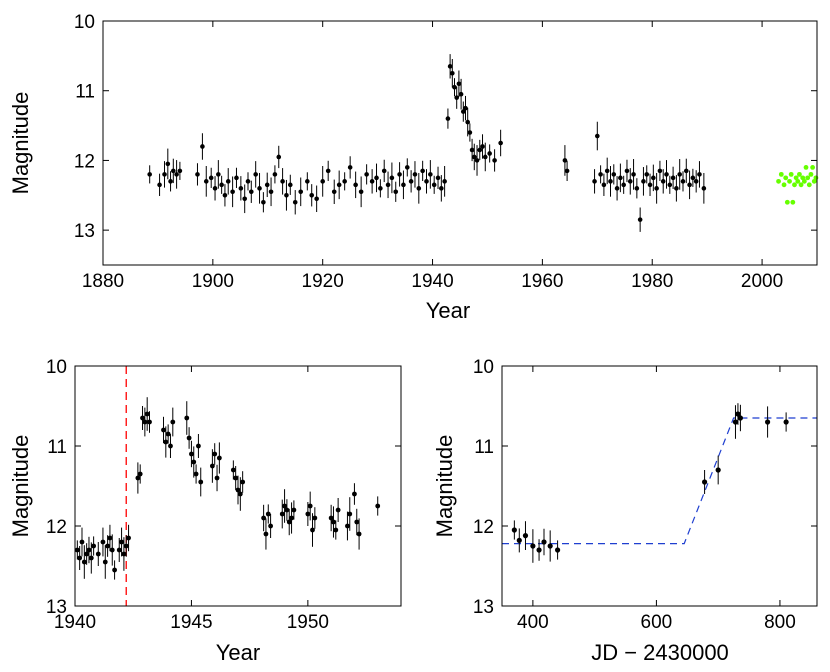 This screenshot has height=672, width=830. What do you see at coordinates (84, 22) in the screenshot?
I see `top-y-tick-label: 10` at bounding box center [84, 22].